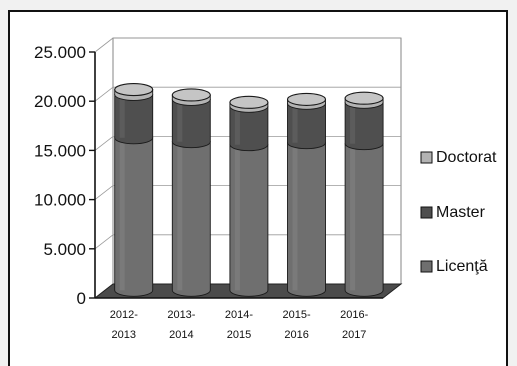 The height and width of the screenshot is (366, 517). What do you see at coordinates (466, 157) in the screenshot?
I see `legend-label-doctorat: Doctorat` at bounding box center [466, 157].